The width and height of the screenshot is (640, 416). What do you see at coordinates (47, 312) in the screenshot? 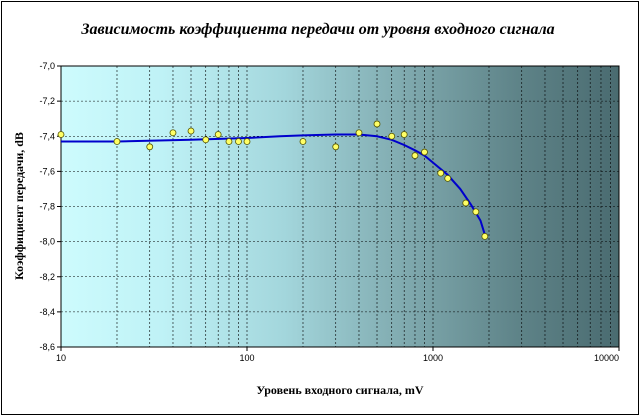
I see `y-tick-label: -8,4` at bounding box center [47, 312].